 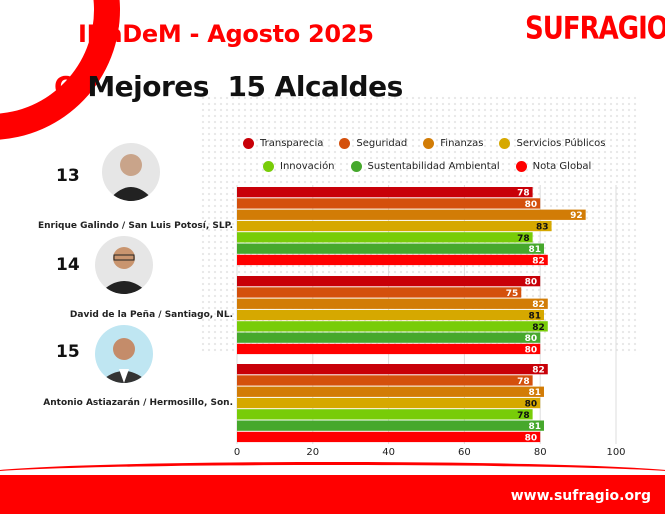 I want to click on legend-item: Seguridad, so click(x=373, y=143).